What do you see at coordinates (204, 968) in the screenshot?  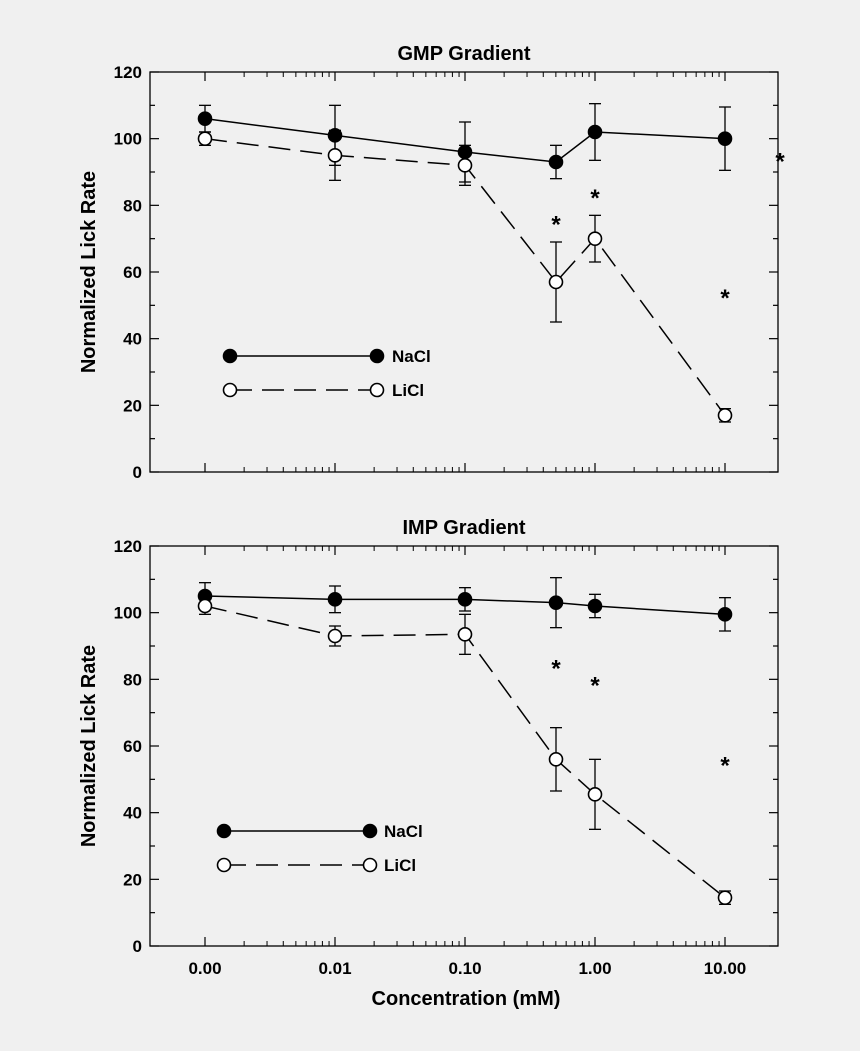 I see `x-tick-label: 0.00` at bounding box center [204, 968].